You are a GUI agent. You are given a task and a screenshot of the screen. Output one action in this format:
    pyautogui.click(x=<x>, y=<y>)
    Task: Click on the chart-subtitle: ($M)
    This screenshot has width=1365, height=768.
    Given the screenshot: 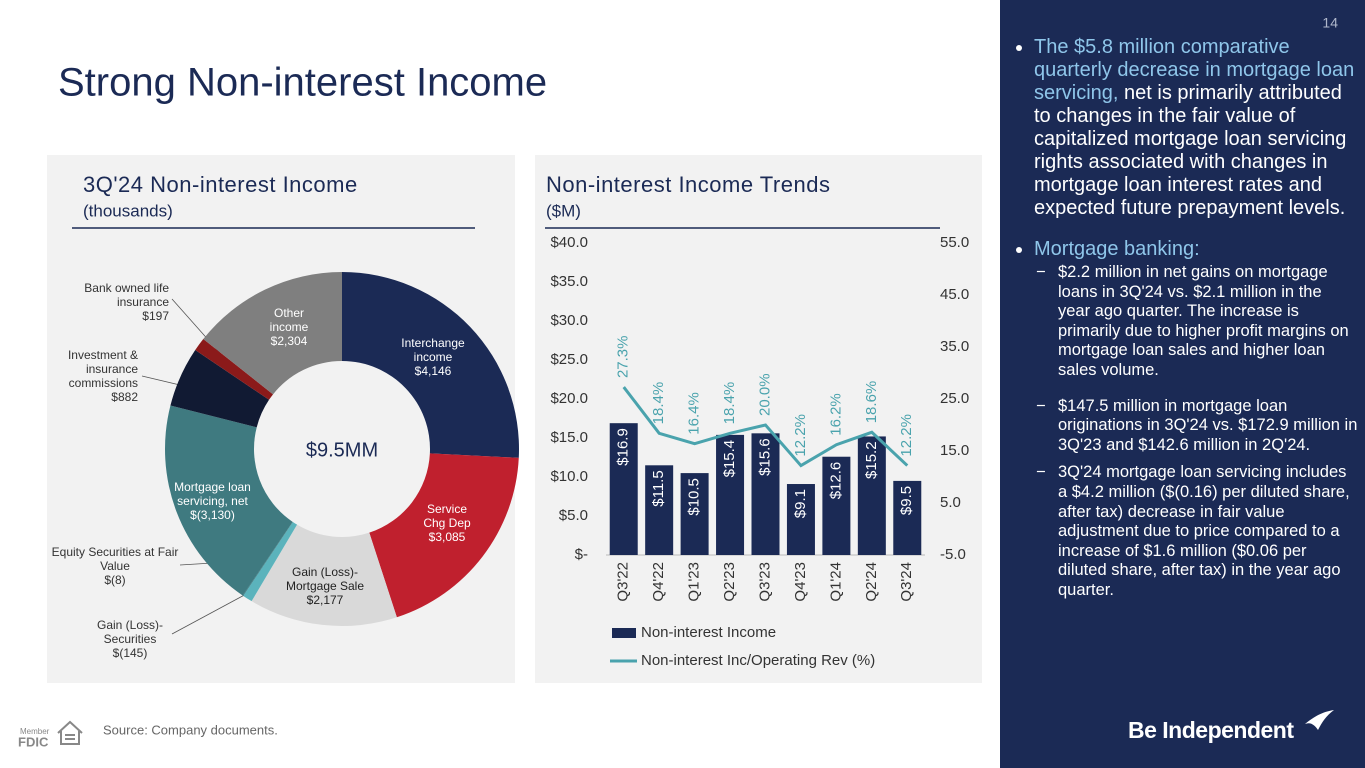 What is the action you would take?
    pyautogui.click(x=563, y=210)
    